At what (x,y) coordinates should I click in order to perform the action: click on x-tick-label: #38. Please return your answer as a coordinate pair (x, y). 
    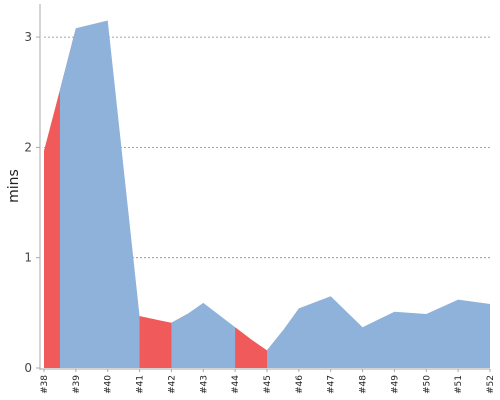
    Looking at the image, I should click on (45, 384).